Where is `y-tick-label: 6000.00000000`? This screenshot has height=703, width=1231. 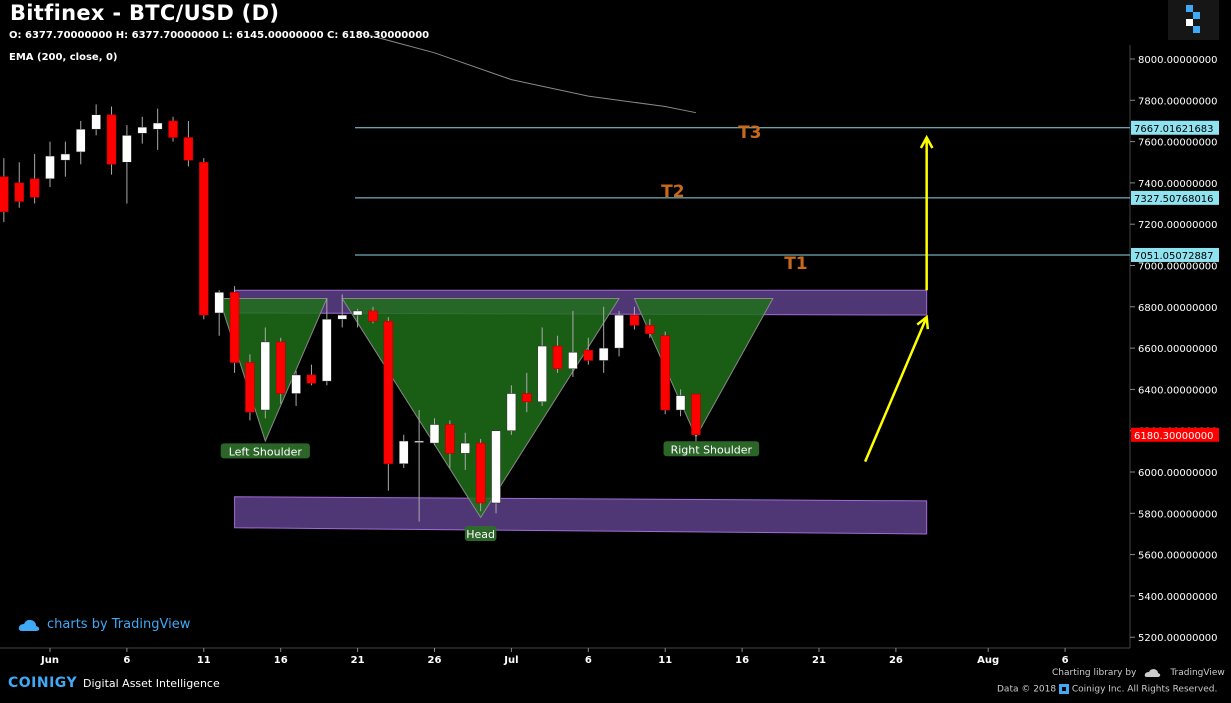
y-tick-label: 6000.00000000 is located at coordinates (1178, 473).